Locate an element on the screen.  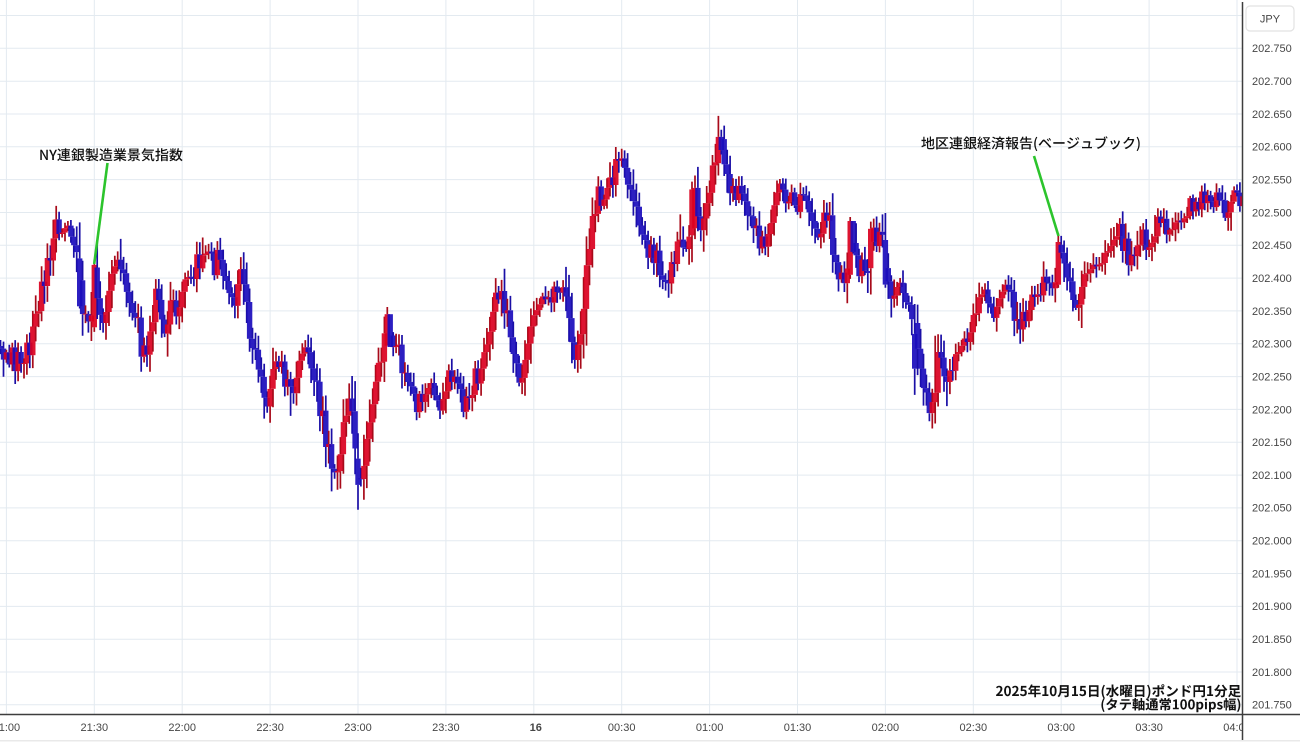
svg-text: 02:00 is located at coordinates (886, 728).